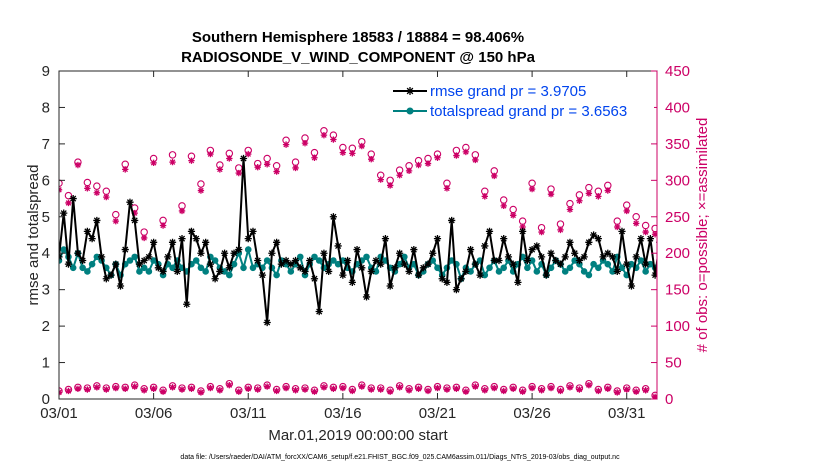 The height and width of the screenshot is (470, 830). Describe the element at coordinates (677, 180) in the screenshot. I see `y-right-tick-label: 300` at that location.